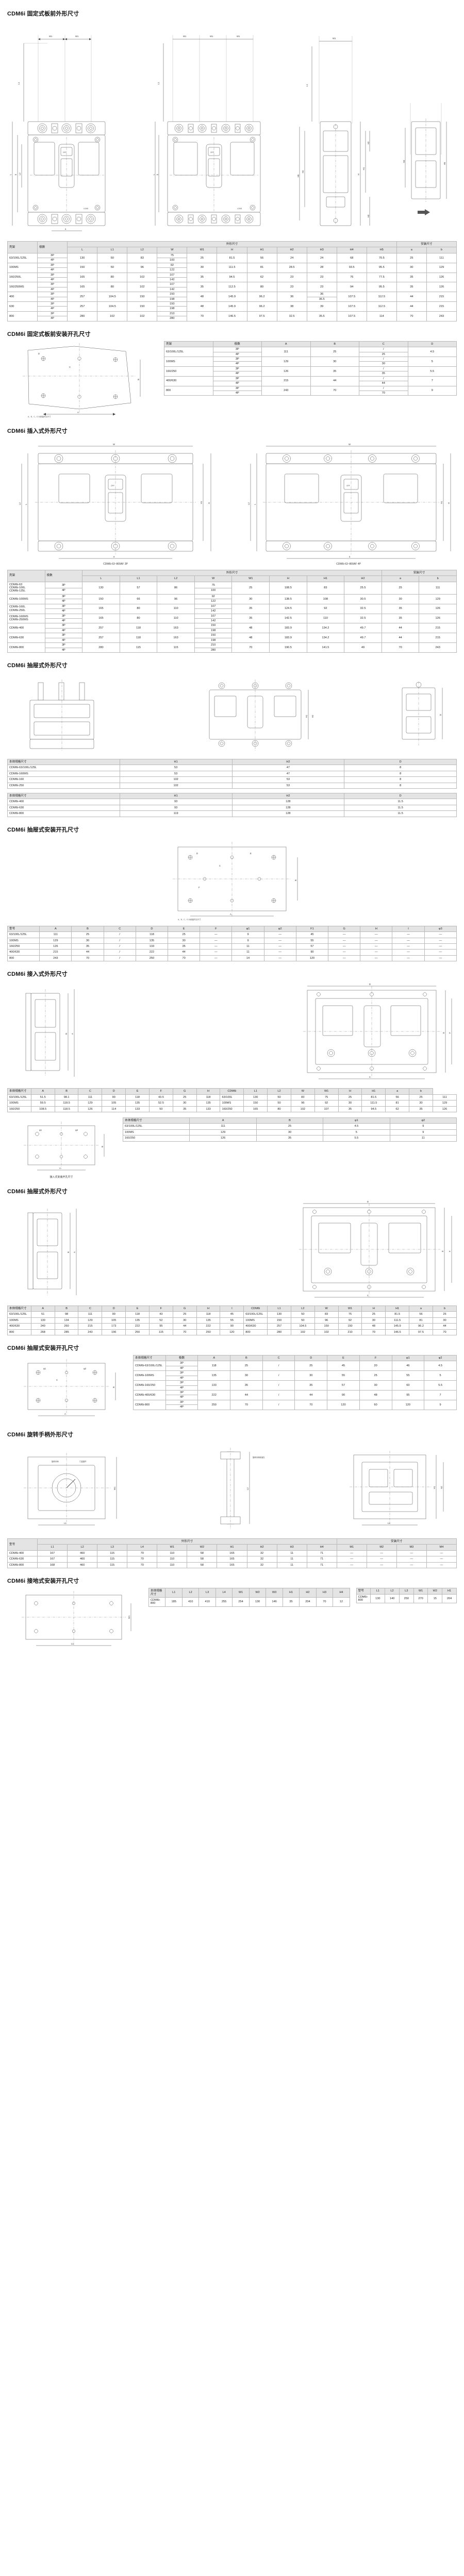 The image size is (464, 2576). I want to click on cell-2: 285, so click(66, 1332).